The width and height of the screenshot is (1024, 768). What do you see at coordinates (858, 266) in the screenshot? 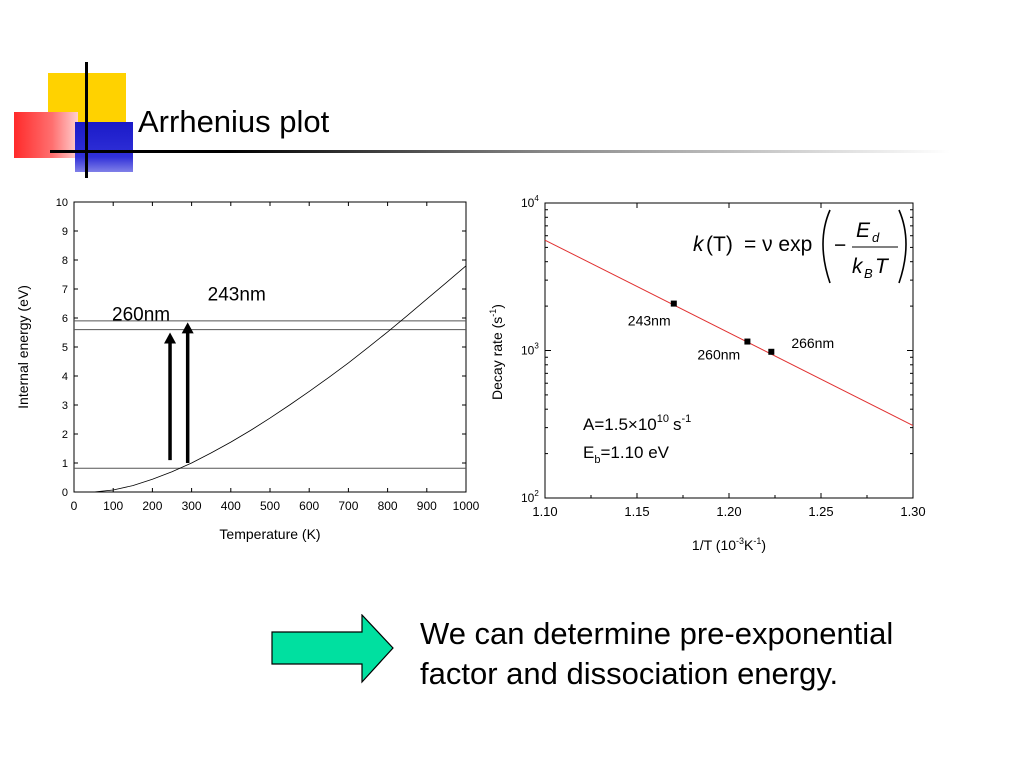
I see `formula-denominator: k` at bounding box center [858, 266].